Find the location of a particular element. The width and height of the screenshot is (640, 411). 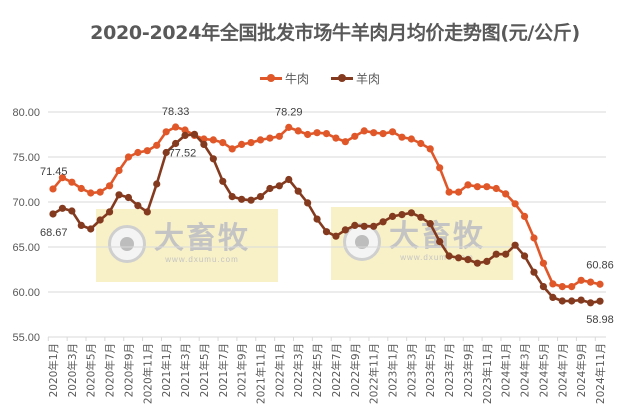

legend-item-beef: 牛肉 is located at coordinates (284, 78).